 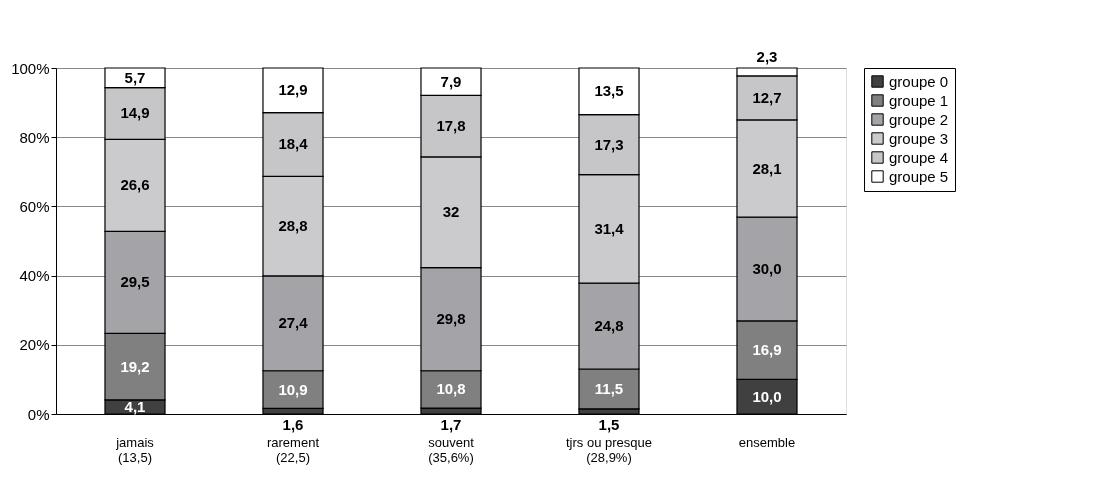 What do you see at coordinates (135, 449) in the screenshot?
I see `x-tick-label: jamais (13,5)` at bounding box center [135, 449].